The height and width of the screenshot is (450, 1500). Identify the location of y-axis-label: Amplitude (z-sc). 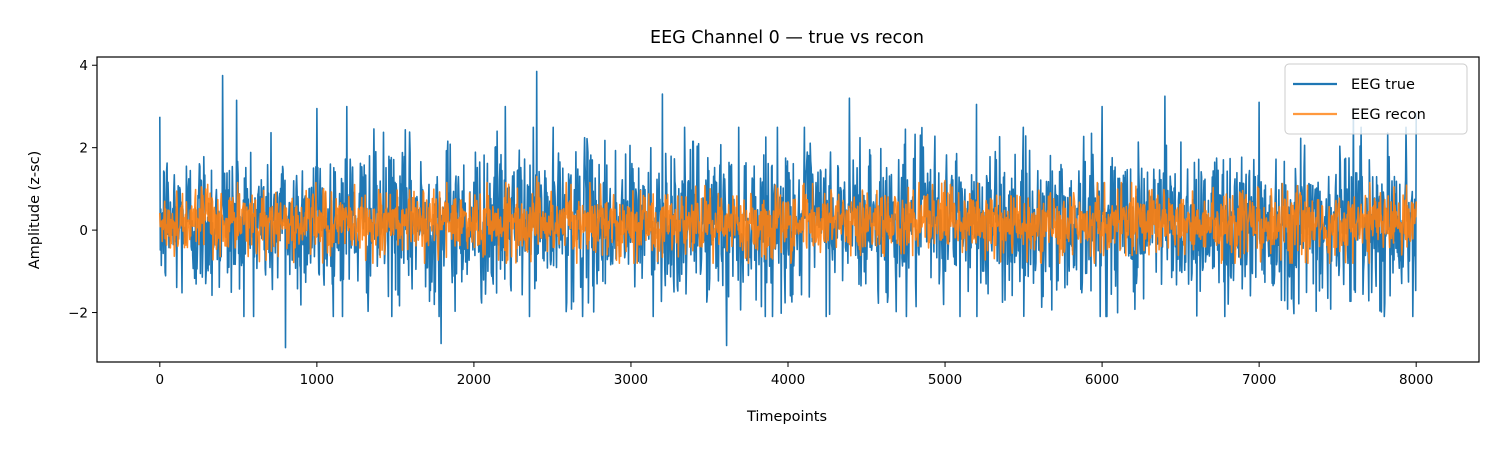
(35, 210).